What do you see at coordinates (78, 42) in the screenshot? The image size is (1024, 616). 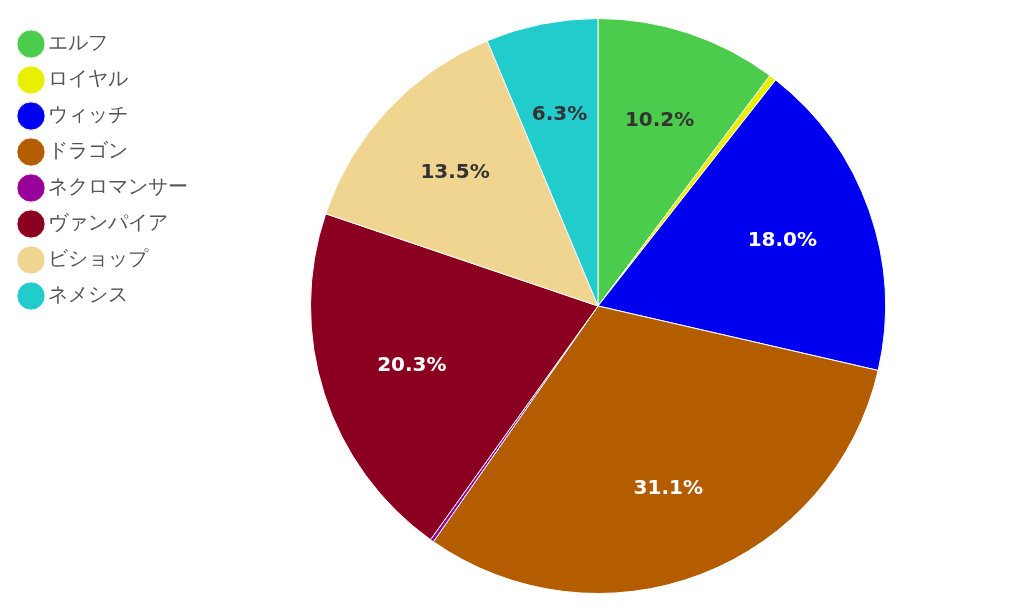 I see `legend-label: エルフ` at bounding box center [78, 42].